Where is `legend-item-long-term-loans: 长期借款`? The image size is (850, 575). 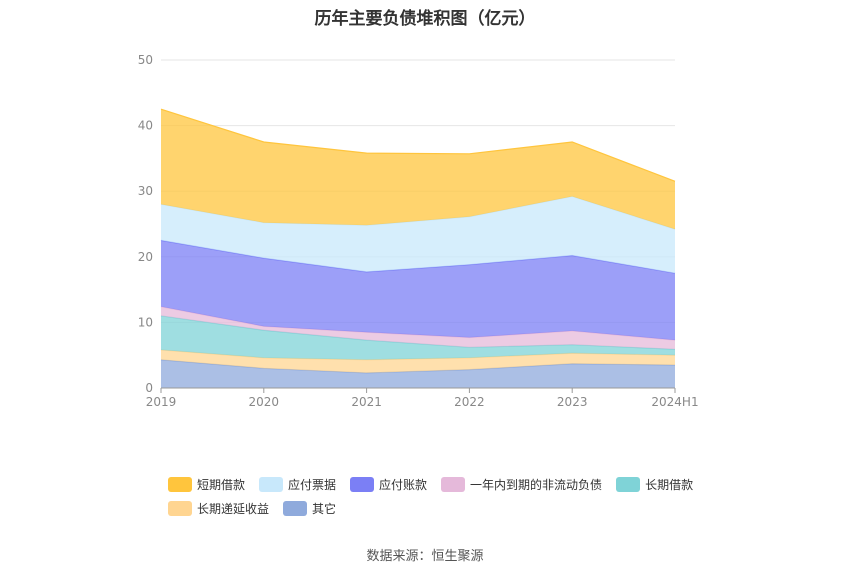
legend-item-long-term-loans: 长期借款 is located at coordinates (654, 484).